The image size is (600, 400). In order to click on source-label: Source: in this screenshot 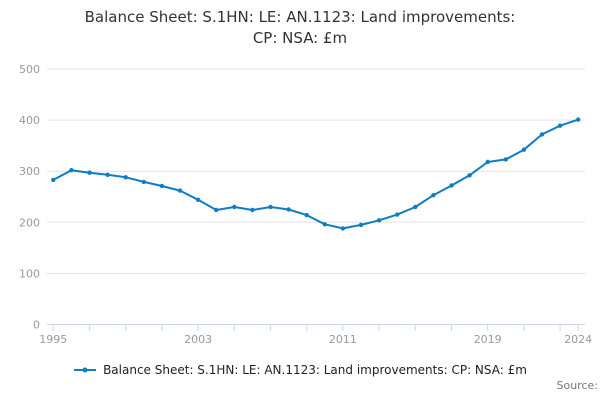, I will do `click(577, 385)`.